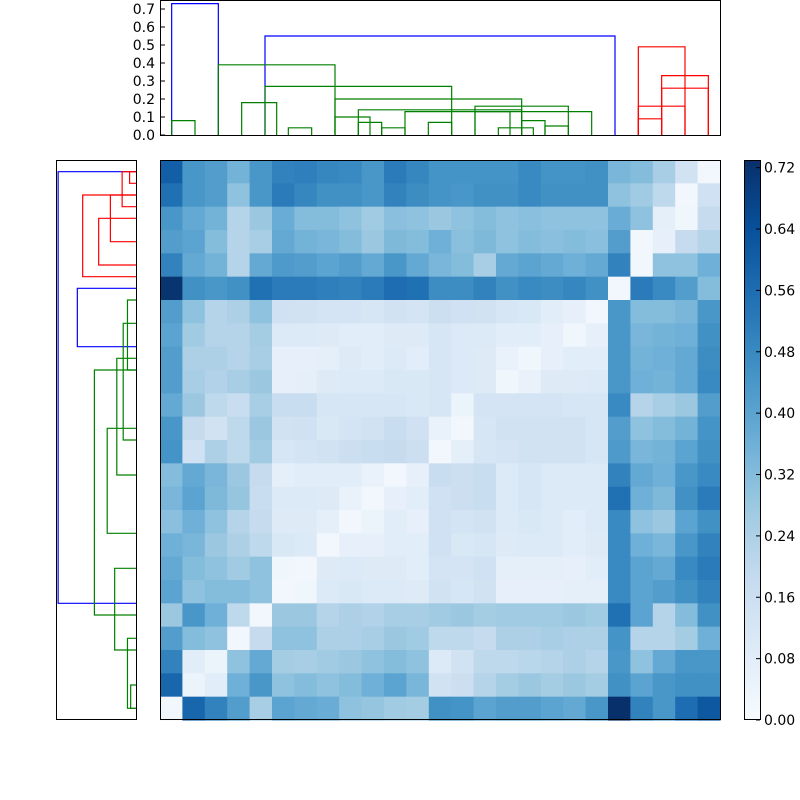 The image size is (800, 800). Describe the element at coordinates (752, 440) in the screenshot. I see `colorbar-frame` at that location.